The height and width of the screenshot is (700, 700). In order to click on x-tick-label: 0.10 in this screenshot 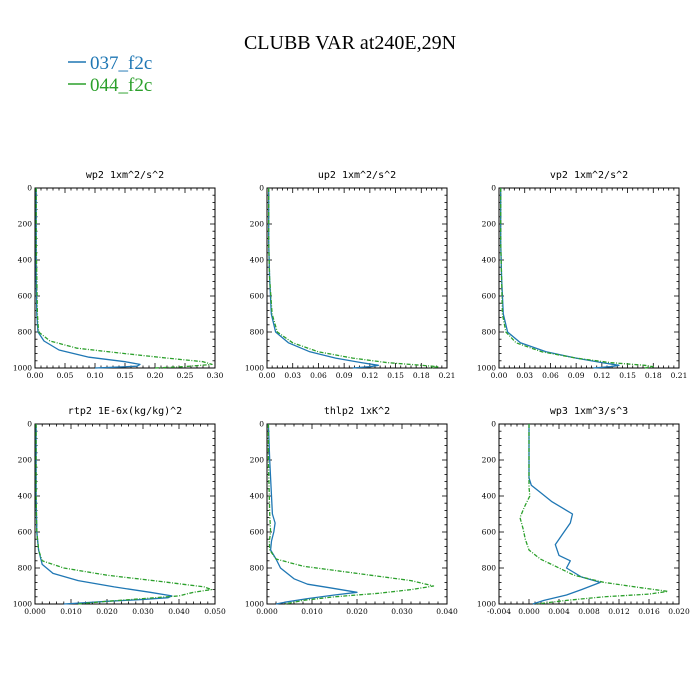, I will do `click(95, 375)`.